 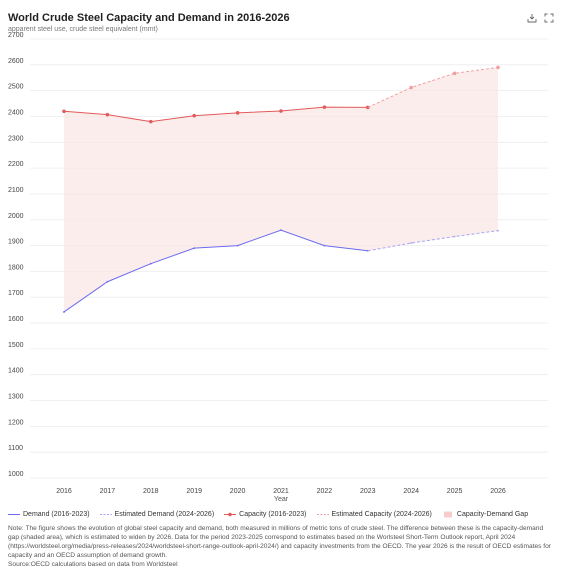 What do you see at coordinates (194, 491) in the screenshot?
I see `x-tick-label: 2019` at bounding box center [194, 491].